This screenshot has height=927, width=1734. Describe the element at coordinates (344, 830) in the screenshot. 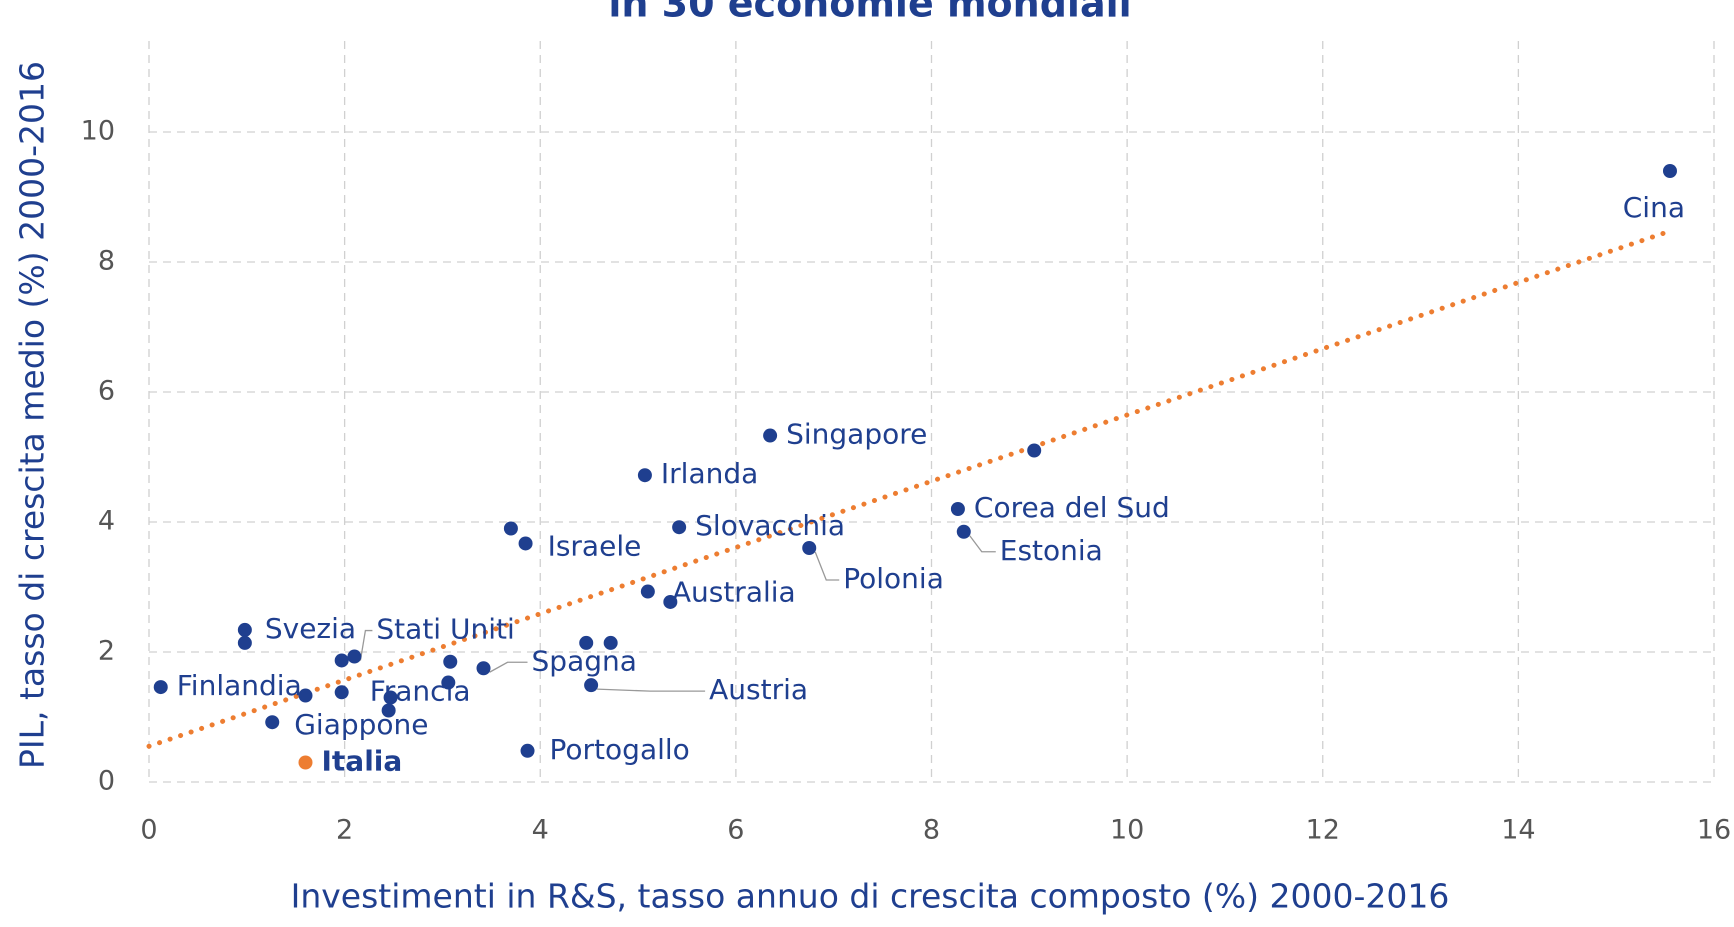

I see `x-tick-label: 2` at that location.